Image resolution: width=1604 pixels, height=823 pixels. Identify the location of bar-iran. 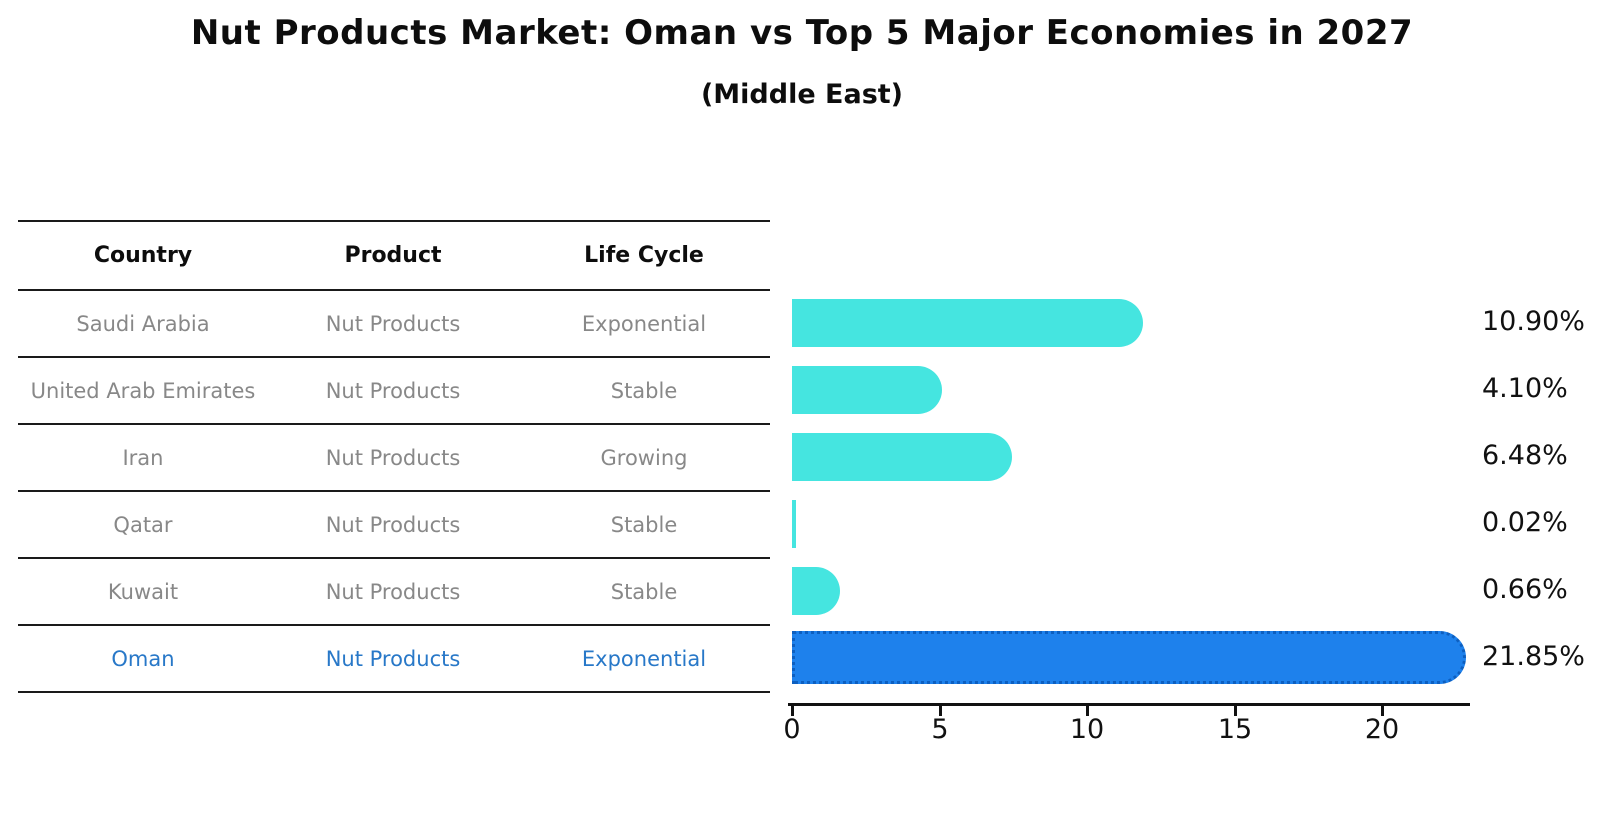
(902, 457).